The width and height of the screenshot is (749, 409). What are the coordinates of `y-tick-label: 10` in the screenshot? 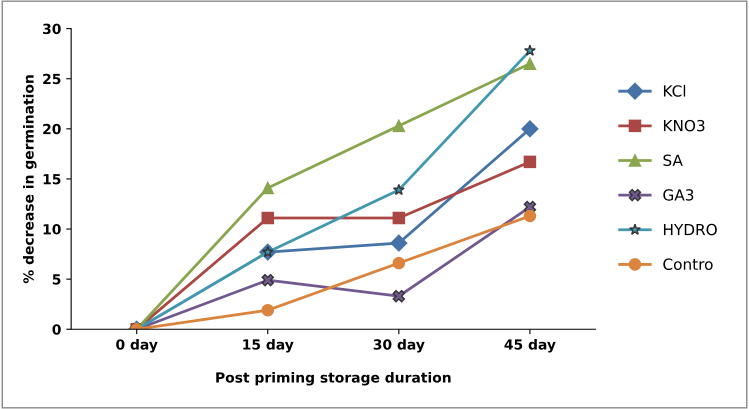 It's located at (52, 229).